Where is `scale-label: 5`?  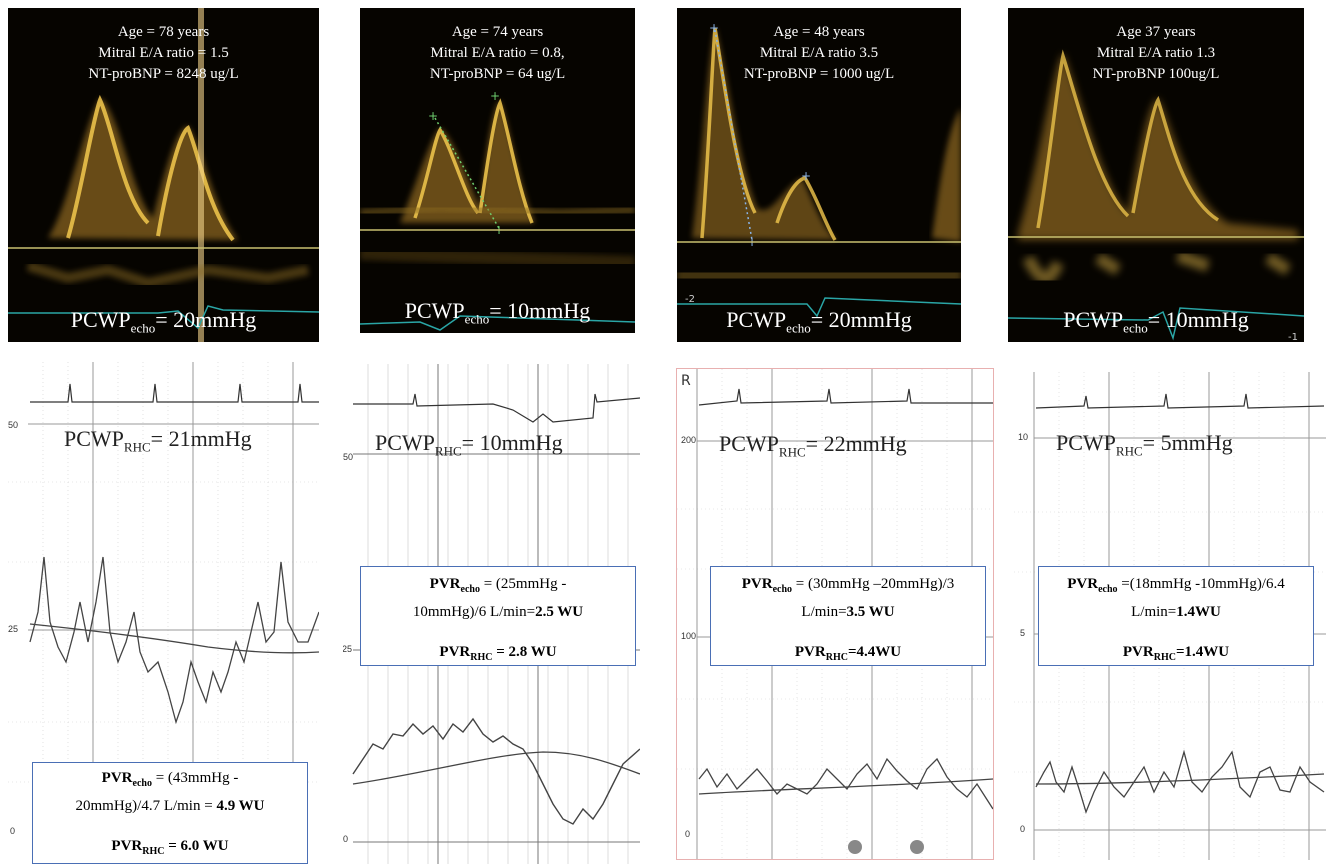 scale-label: 5 is located at coordinates (1023, 633).